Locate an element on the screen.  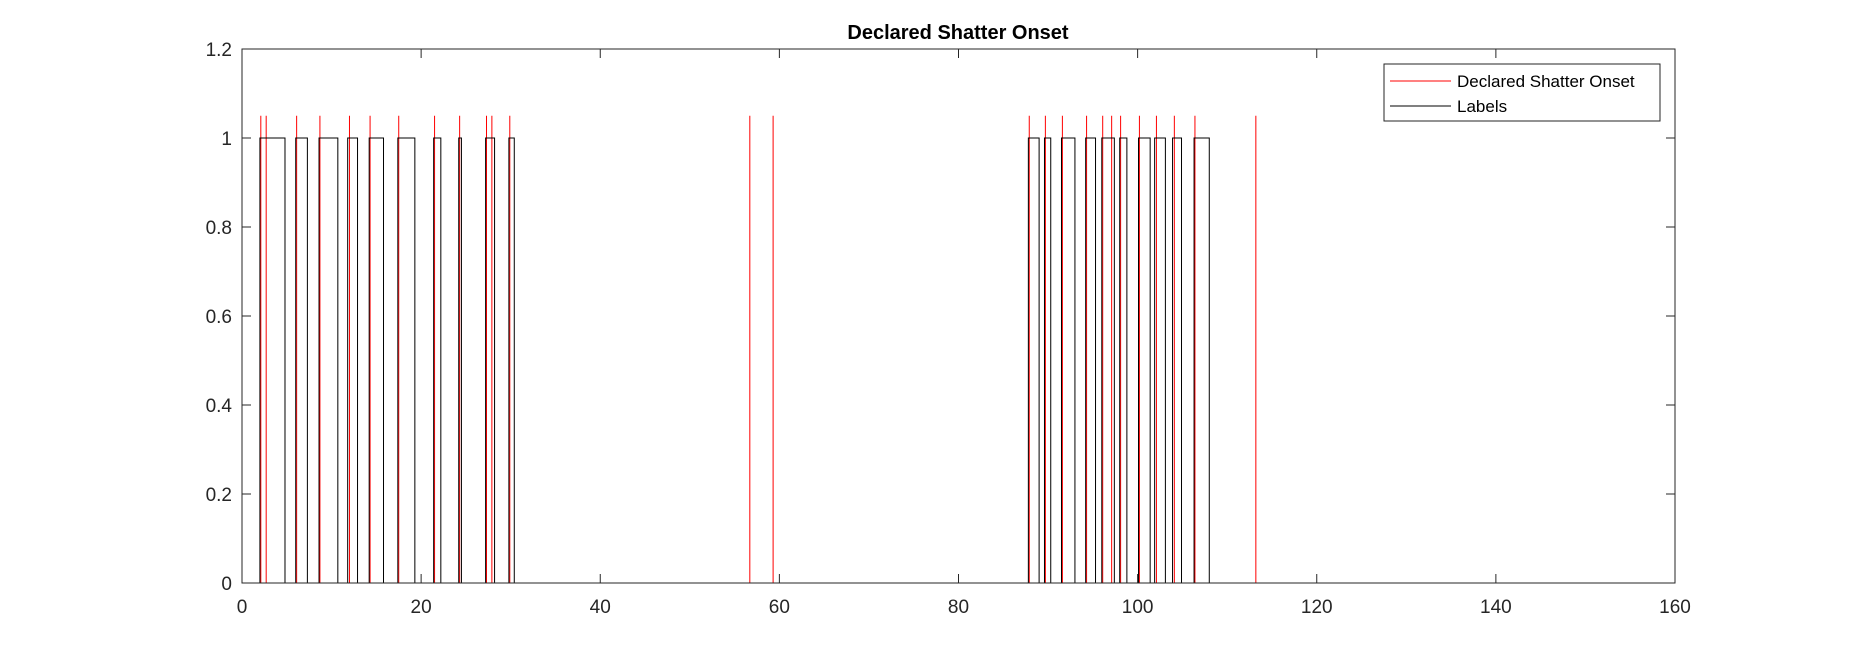
legend: Declared Shatter Onset Labels is located at coordinates (1522, 92).